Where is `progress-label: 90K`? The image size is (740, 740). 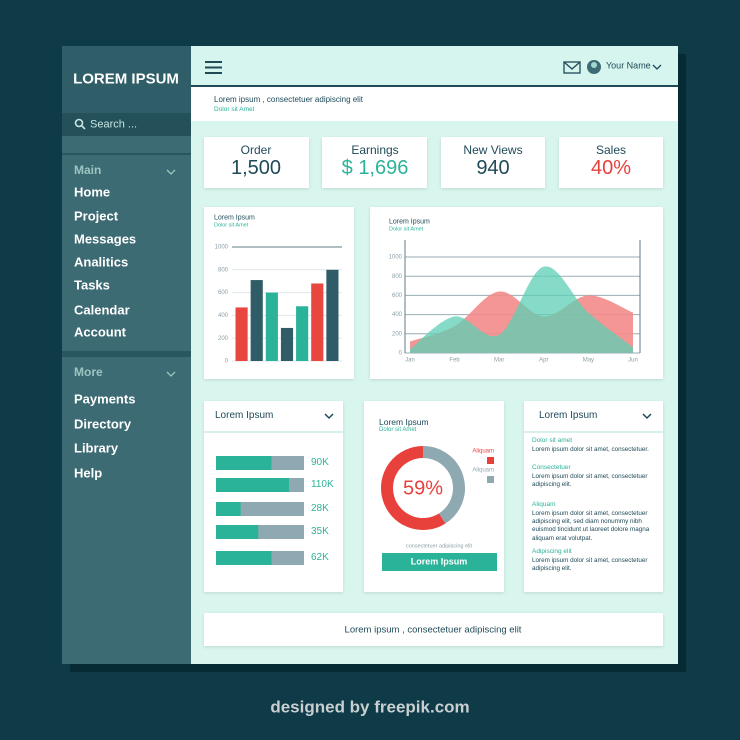 progress-label: 90K is located at coordinates (320, 462).